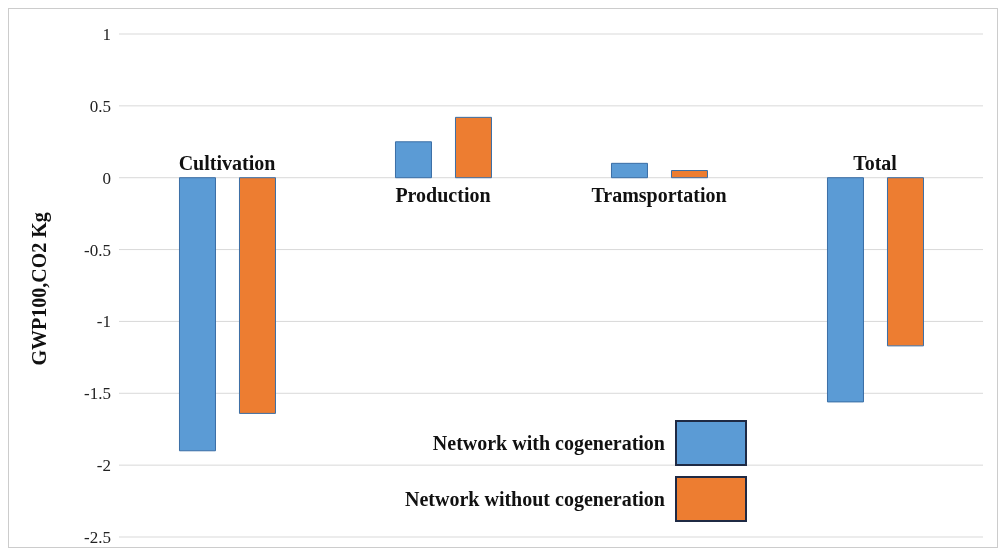 Image resolution: width=1004 pixels, height=554 pixels. Describe the element at coordinates (106, 178) in the screenshot. I see `y-tick-label: 0` at that location.